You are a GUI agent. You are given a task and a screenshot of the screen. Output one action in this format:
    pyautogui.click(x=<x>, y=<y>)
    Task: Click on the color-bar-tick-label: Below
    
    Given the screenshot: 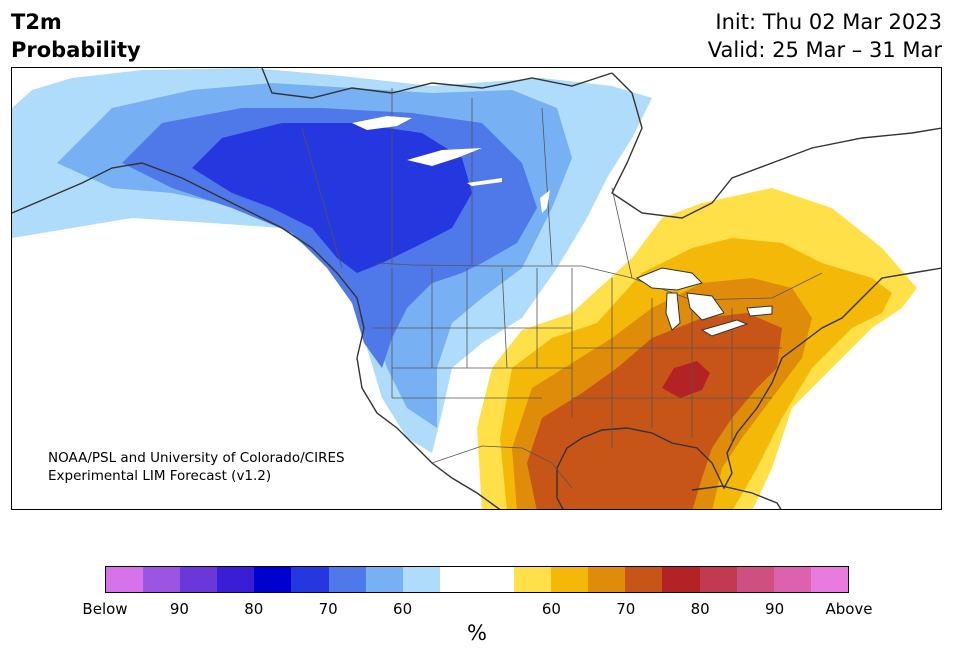 What is the action you would take?
    pyautogui.click(x=105, y=609)
    